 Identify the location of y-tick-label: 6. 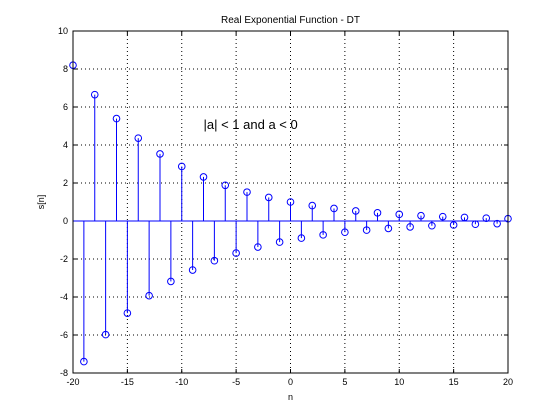
(65, 107).